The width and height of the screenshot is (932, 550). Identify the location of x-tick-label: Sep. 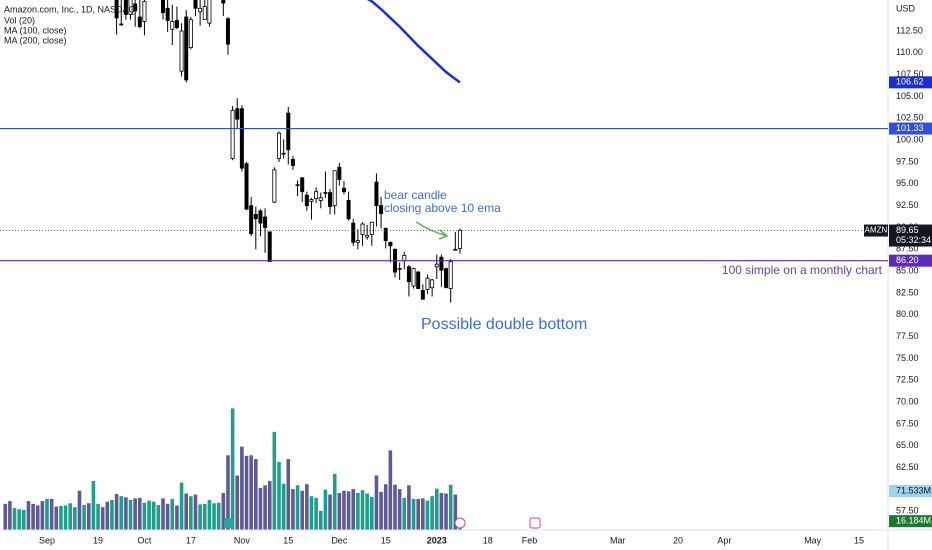
(47, 540).